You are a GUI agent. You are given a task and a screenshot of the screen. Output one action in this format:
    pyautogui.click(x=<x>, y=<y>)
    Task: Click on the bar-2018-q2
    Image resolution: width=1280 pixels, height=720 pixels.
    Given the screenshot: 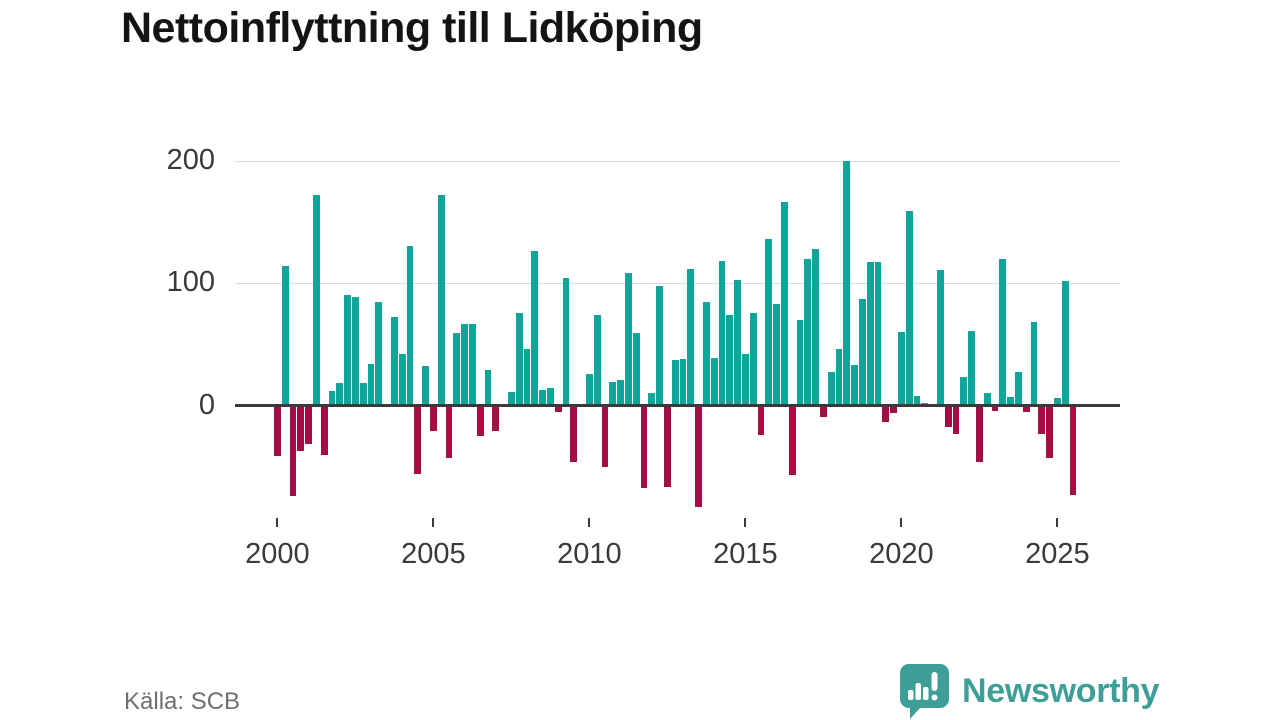 What is the action you would take?
    pyautogui.click(x=847, y=283)
    